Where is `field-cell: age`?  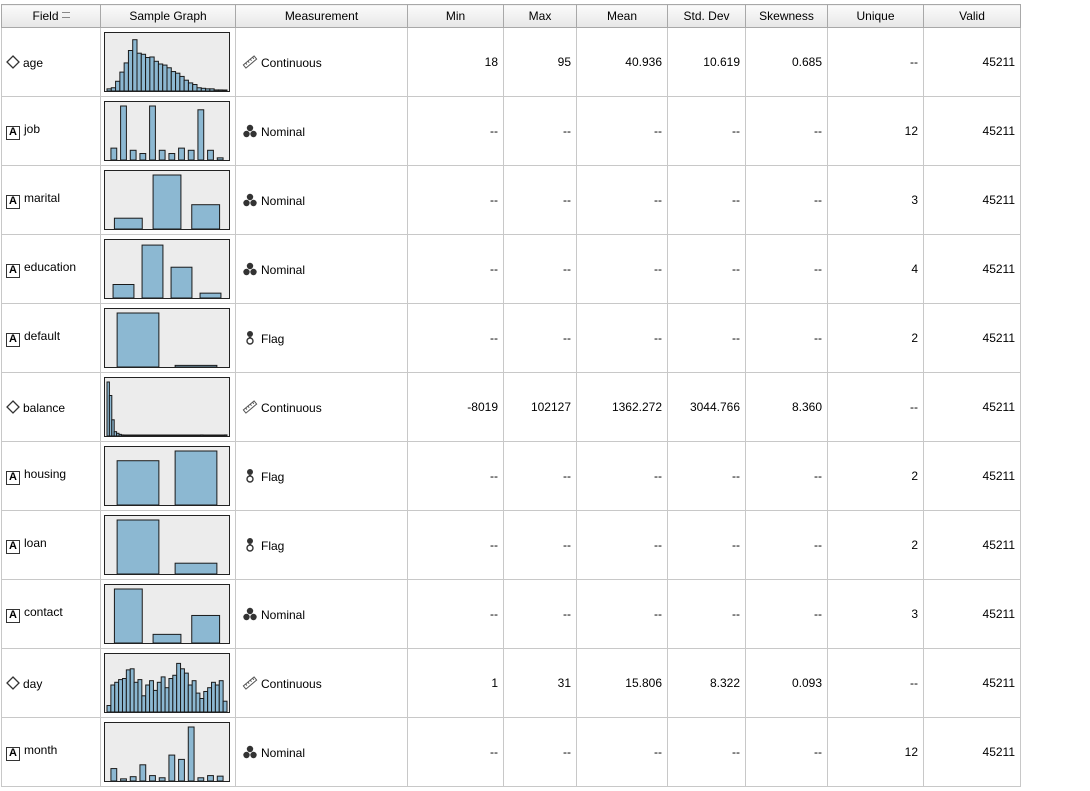
field-cell: age is located at coordinates (51, 62).